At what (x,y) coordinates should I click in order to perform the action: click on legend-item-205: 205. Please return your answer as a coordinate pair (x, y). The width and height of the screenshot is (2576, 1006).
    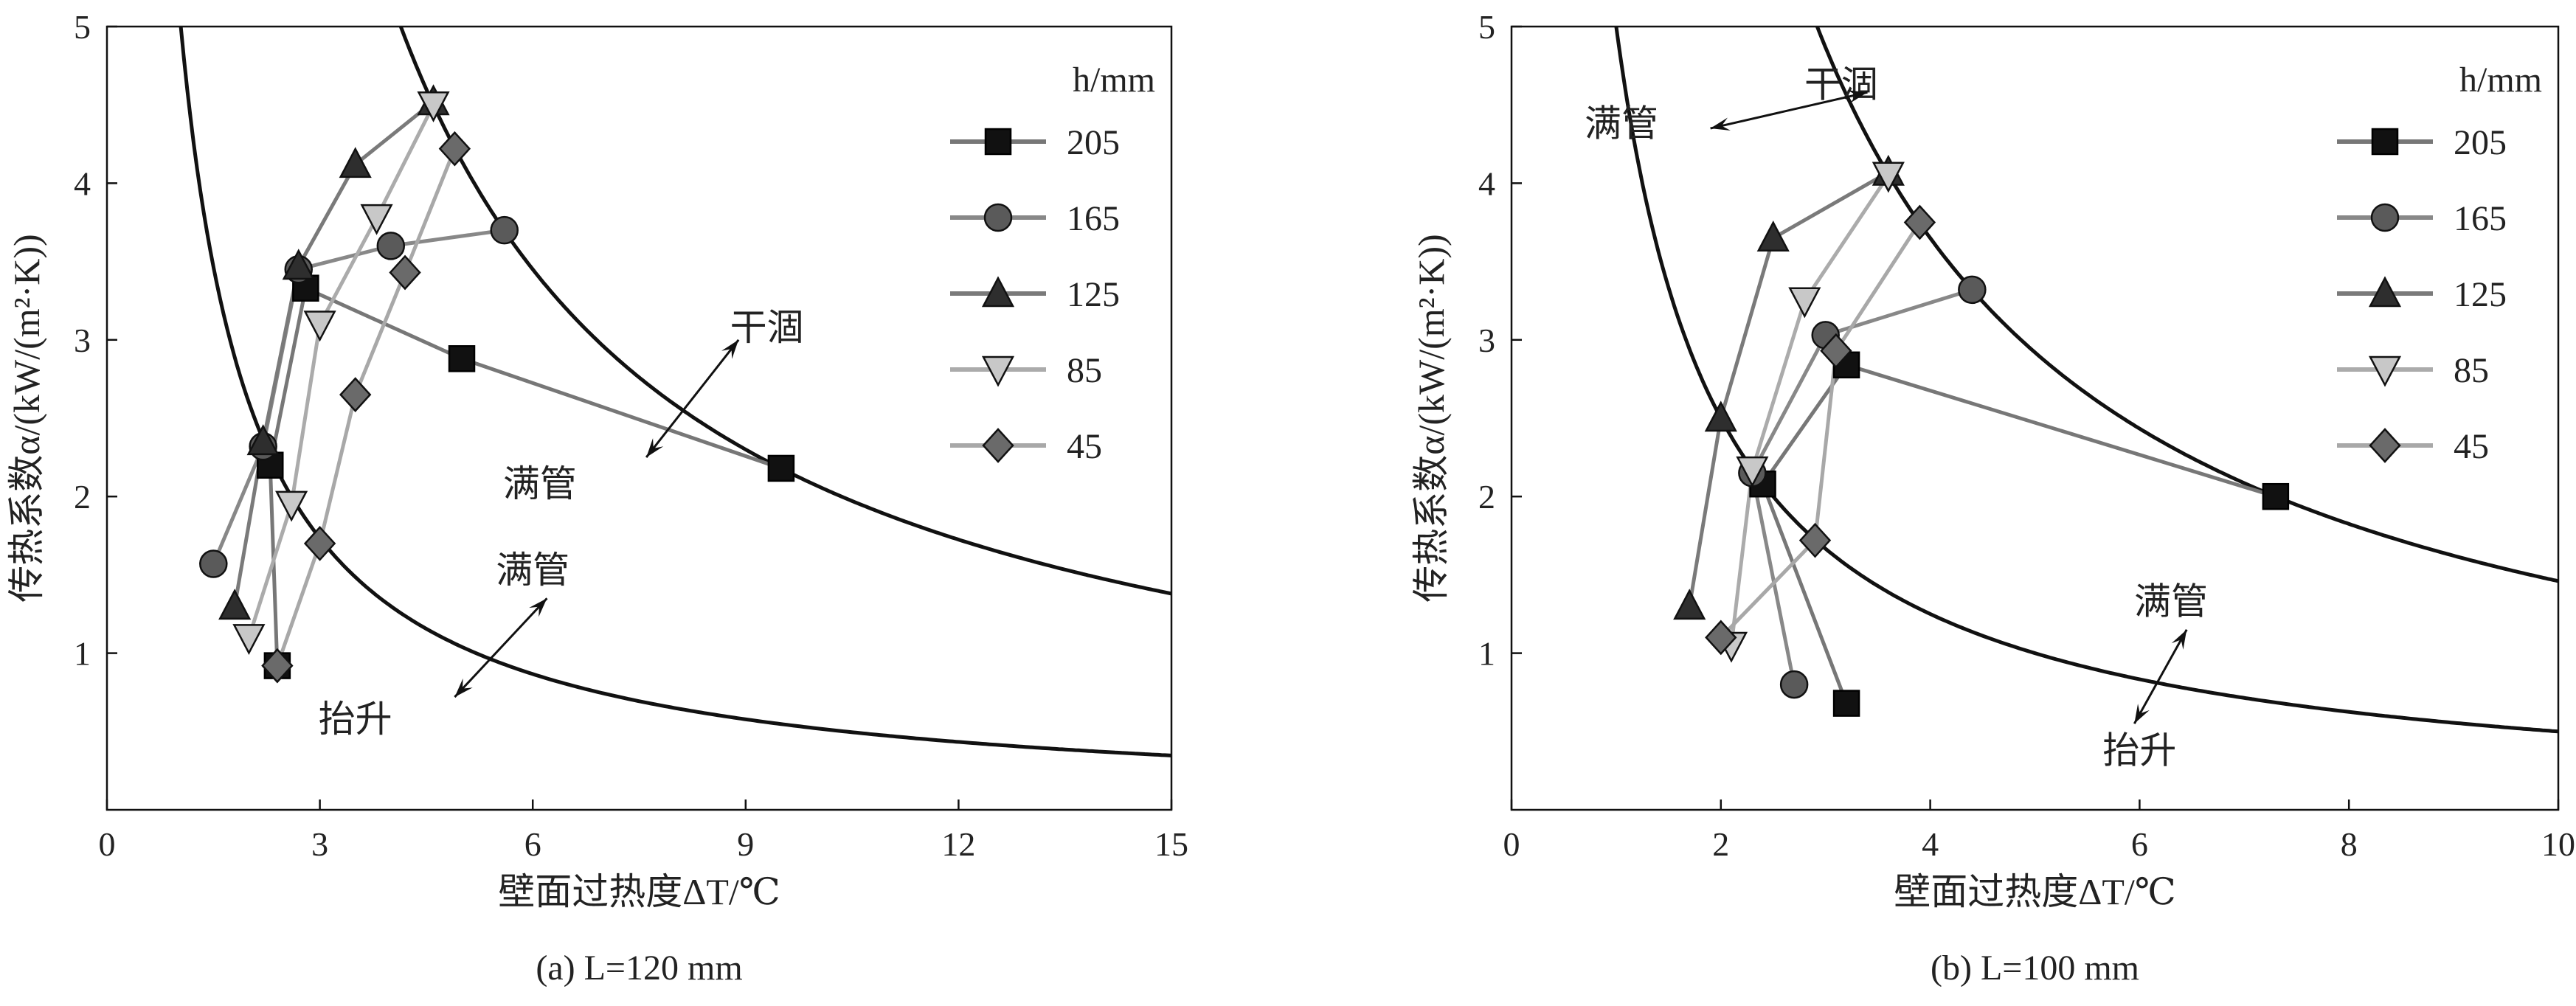
    Looking at the image, I should click on (2422, 142).